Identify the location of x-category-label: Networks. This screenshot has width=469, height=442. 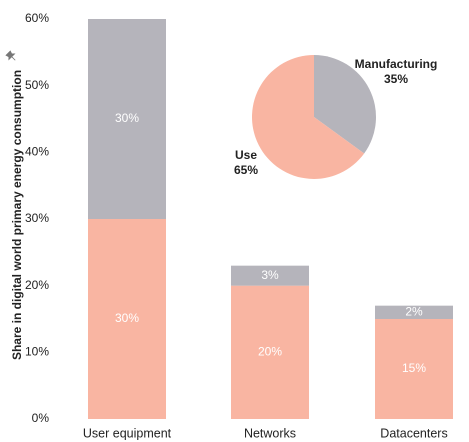
(270, 433).